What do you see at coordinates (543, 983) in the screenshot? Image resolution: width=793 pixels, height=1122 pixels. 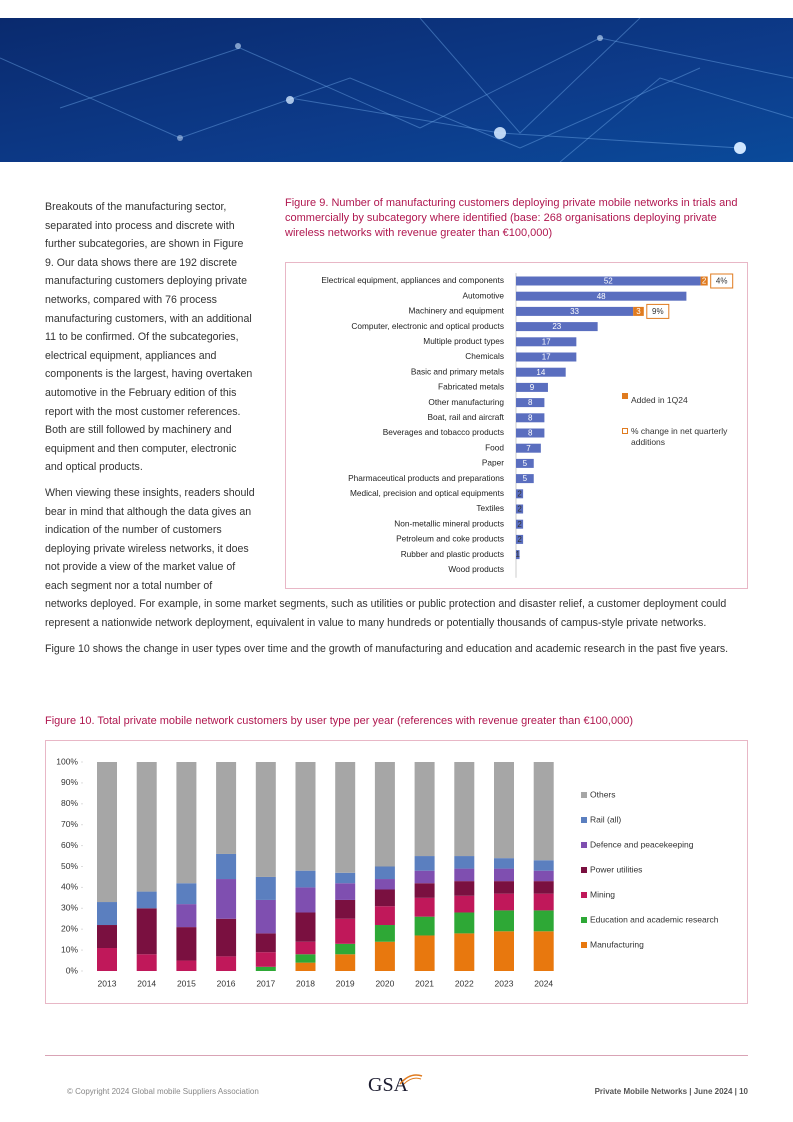 I see `x-tick-label: 2024` at bounding box center [543, 983].